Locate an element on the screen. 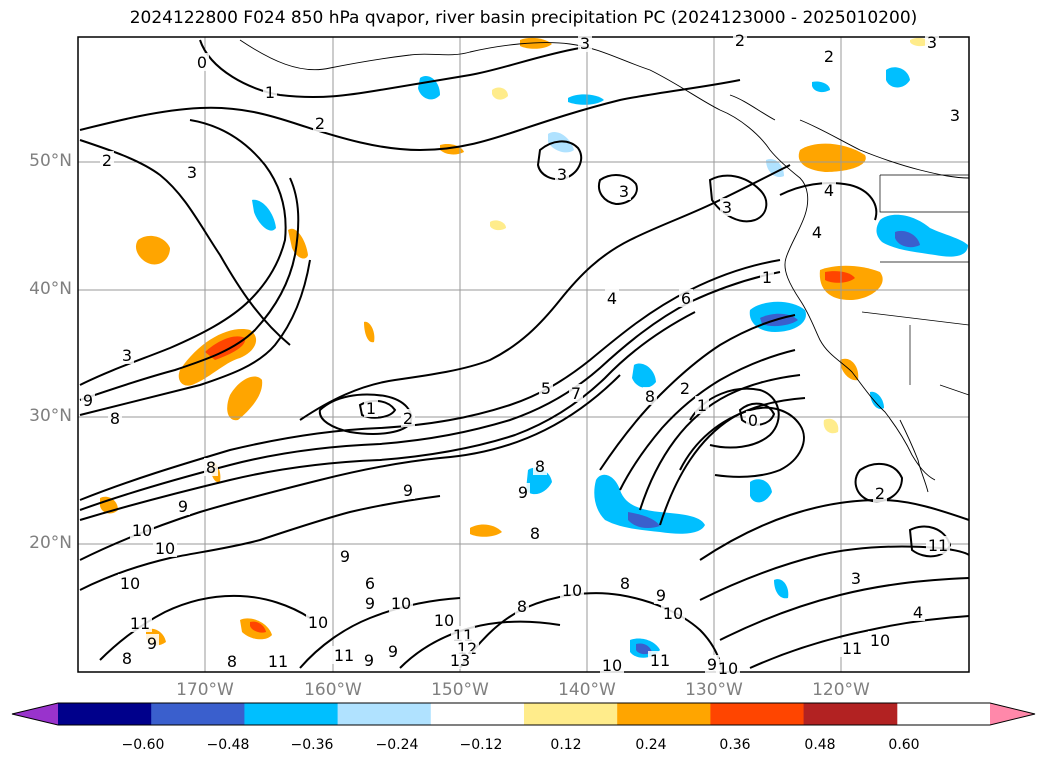  colorbar-label: 0.24 is located at coordinates (651, 745).